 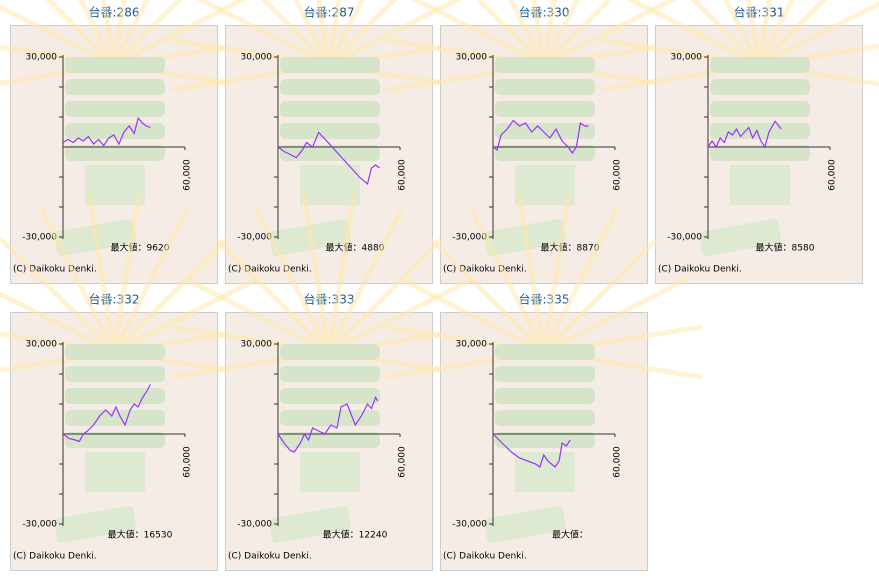 What do you see at coordinates (785, 248) in the screenshot?
I see `annotation: 最大値：8580` at bounding box center [785, 248].